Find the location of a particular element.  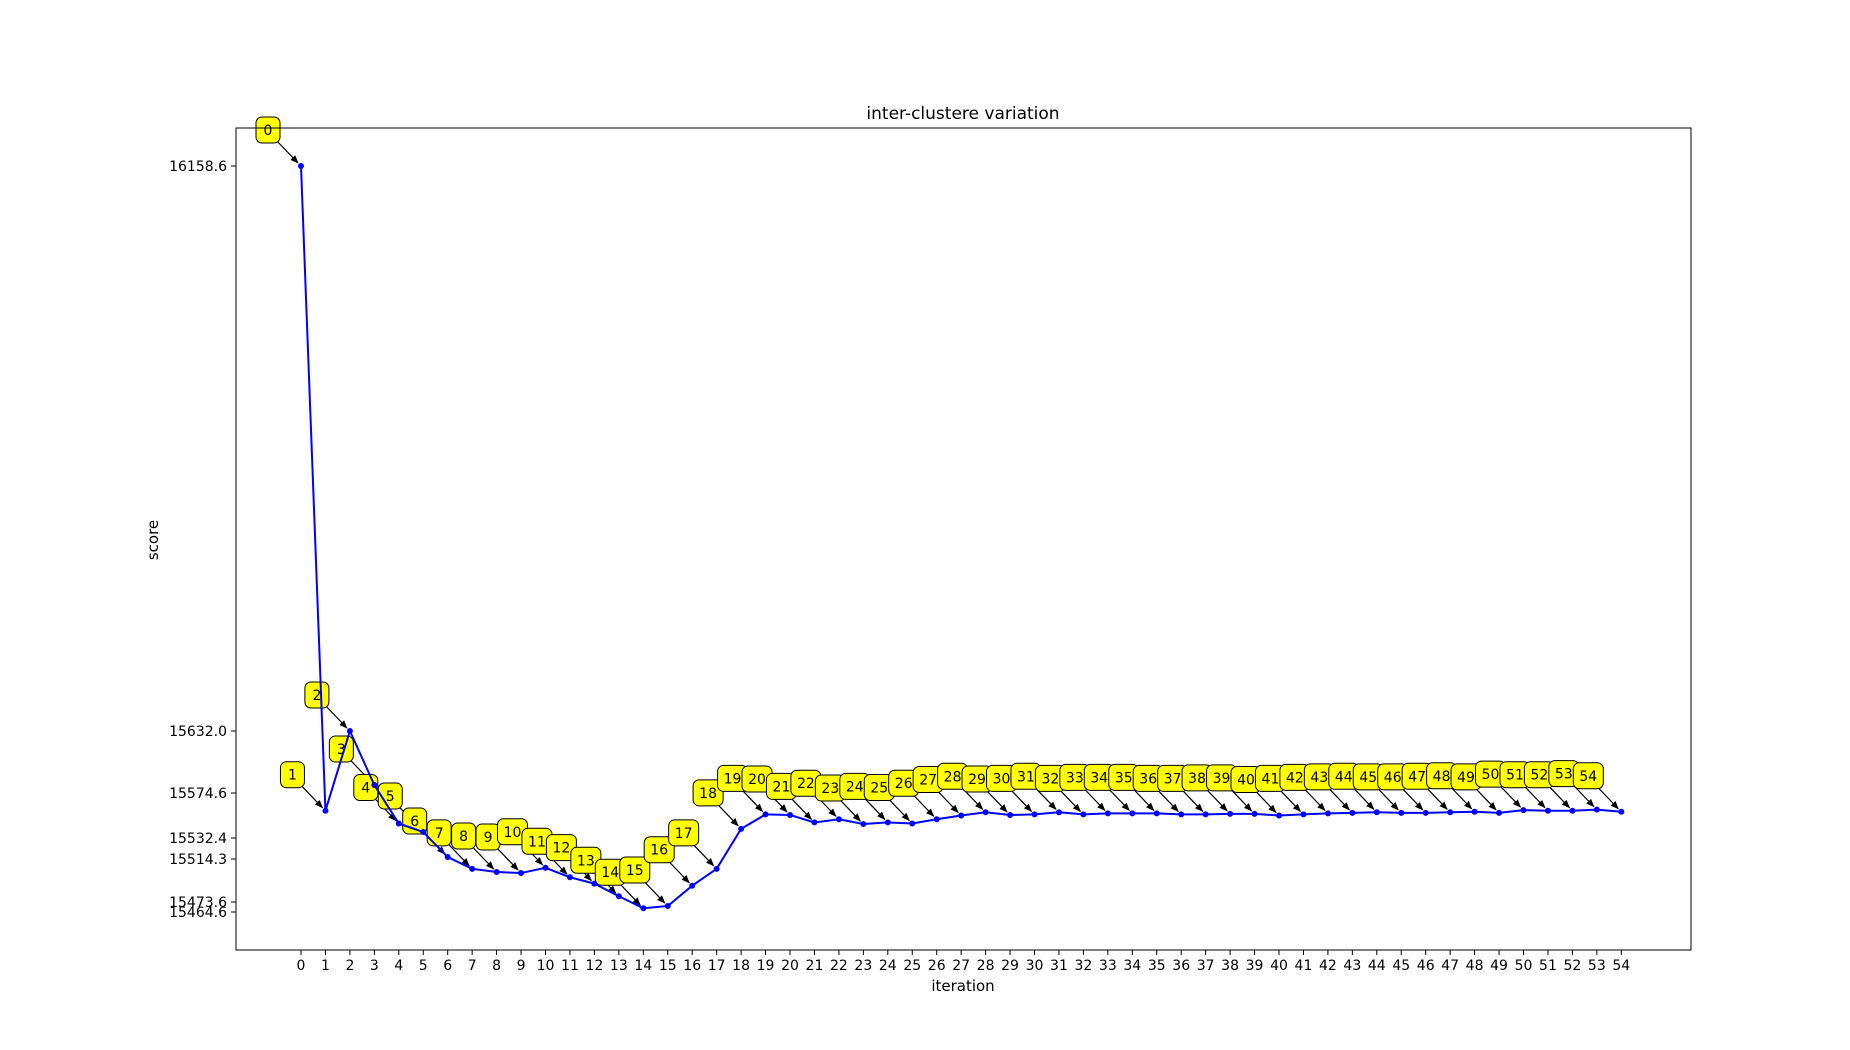

x-tick-label: 25 is located at coordinates (912, 966).